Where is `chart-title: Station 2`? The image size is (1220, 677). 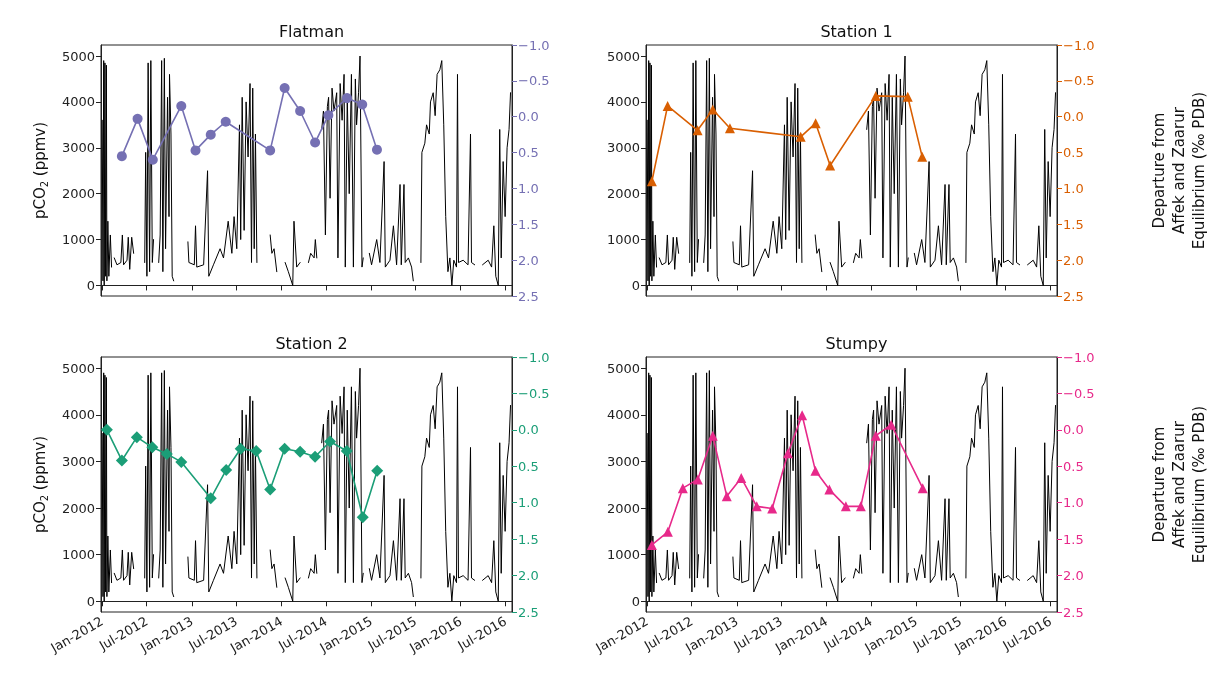
chart-title: Station 2 is located at coordinates (311, 343).